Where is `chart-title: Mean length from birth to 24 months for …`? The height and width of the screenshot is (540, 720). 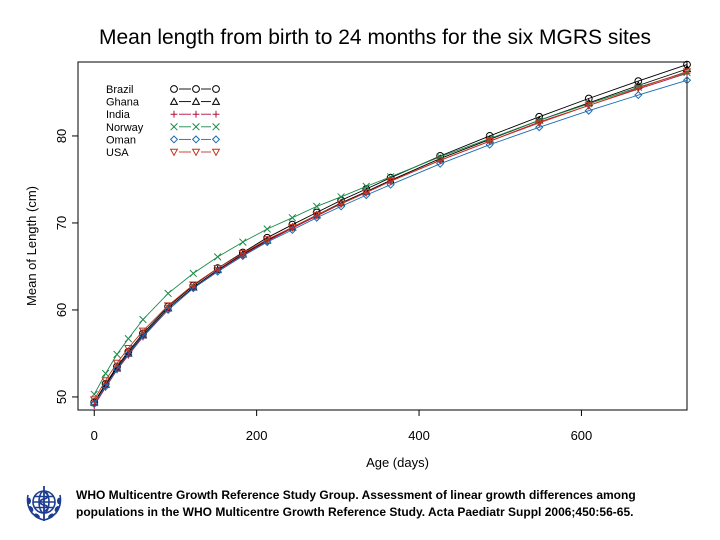
chart-title: Mean length from birth to 24 months for … is located at coordinates (375, 37).